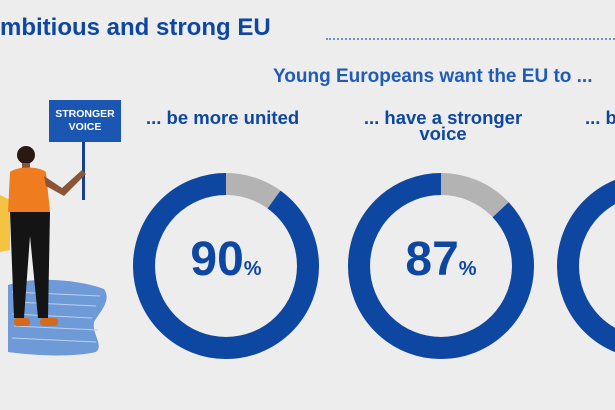 The image size is (615, 410). I want to click on stat-label-voice: ... have a stronger voice, so click(443, 125).